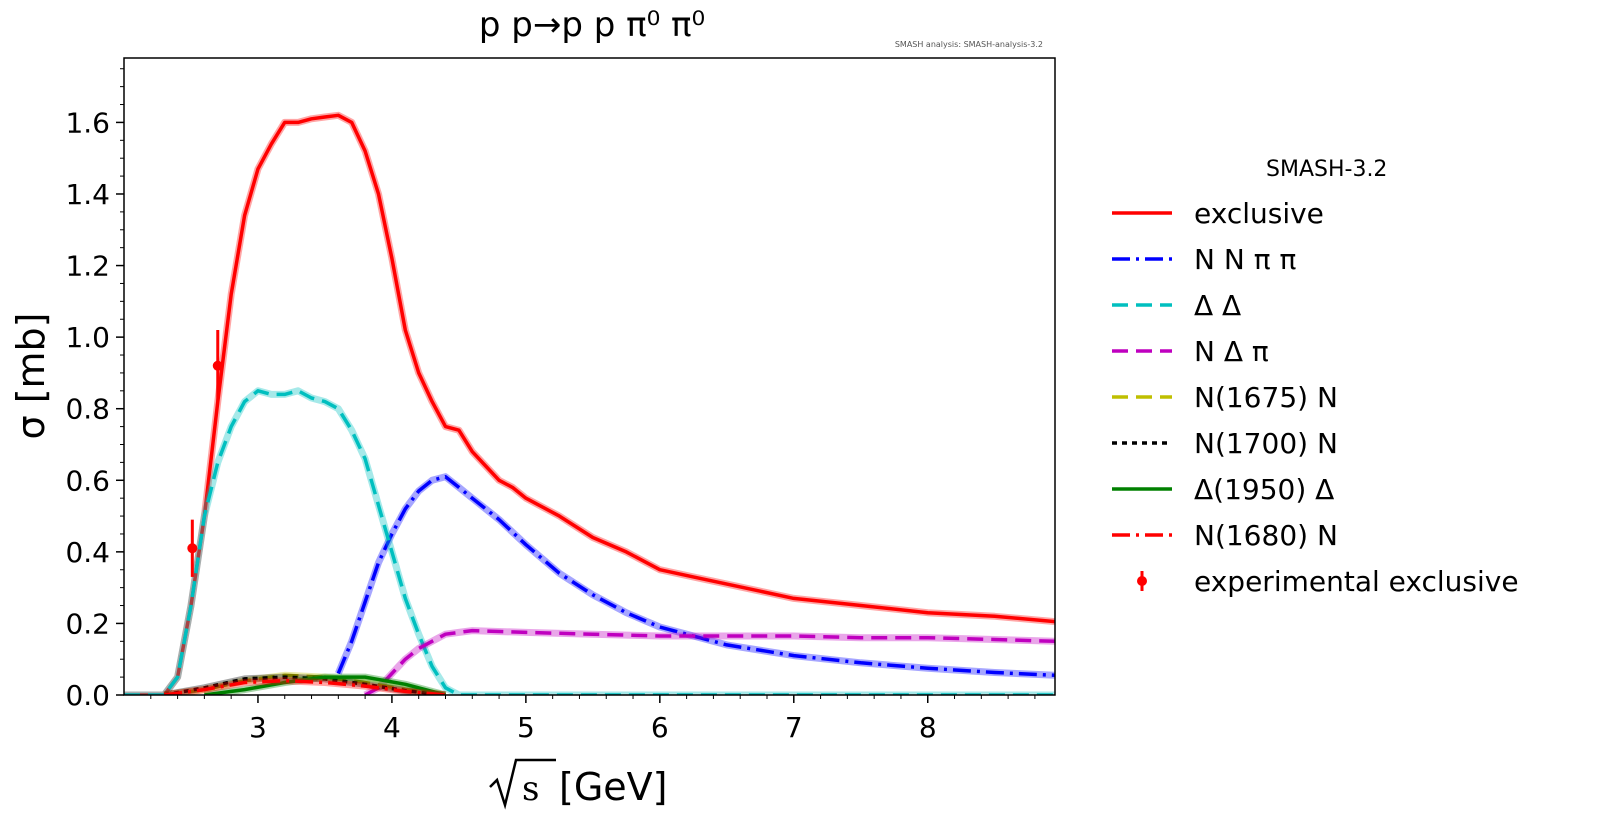 This screenshot has height=835, width=1600. Describe the element at coordinates (31, 376) in the screenshot. I see `y-axis-label: σ [mb]` at that location.